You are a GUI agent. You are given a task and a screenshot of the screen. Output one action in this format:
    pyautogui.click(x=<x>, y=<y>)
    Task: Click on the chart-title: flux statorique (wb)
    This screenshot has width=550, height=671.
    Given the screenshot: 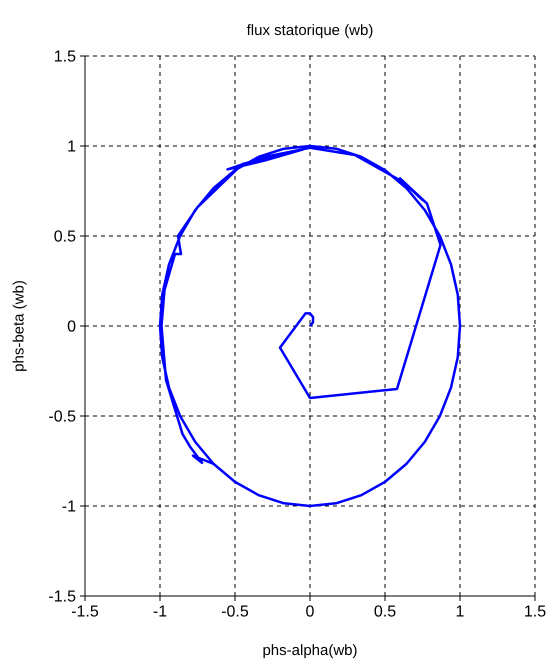 What is the action you would take?
    pyautogui.click(x=310, y=30)
    